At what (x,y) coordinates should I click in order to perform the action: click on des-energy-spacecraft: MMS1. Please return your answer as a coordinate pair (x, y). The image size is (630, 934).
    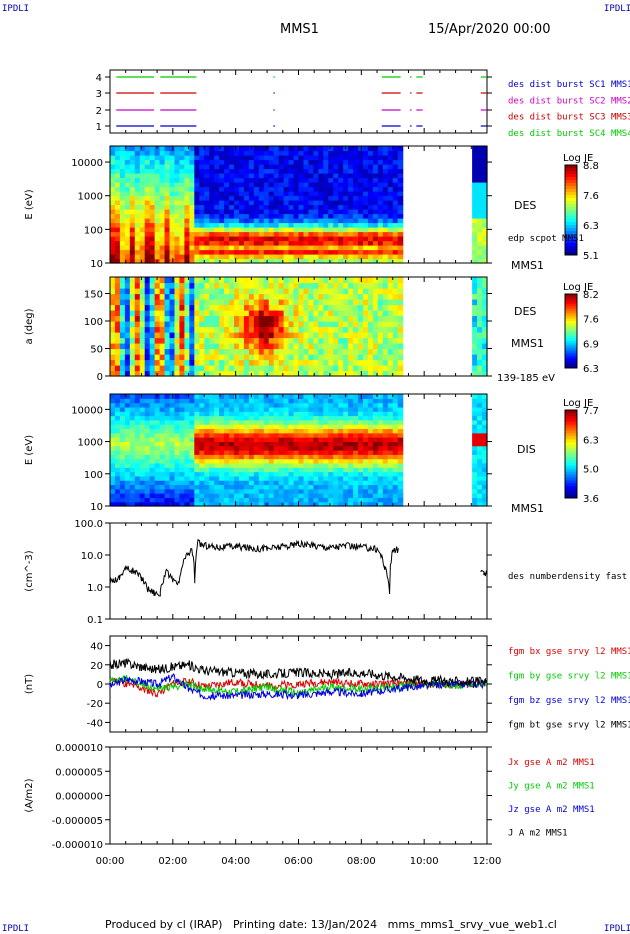
    Looking at the image, I should click on (527, 265).